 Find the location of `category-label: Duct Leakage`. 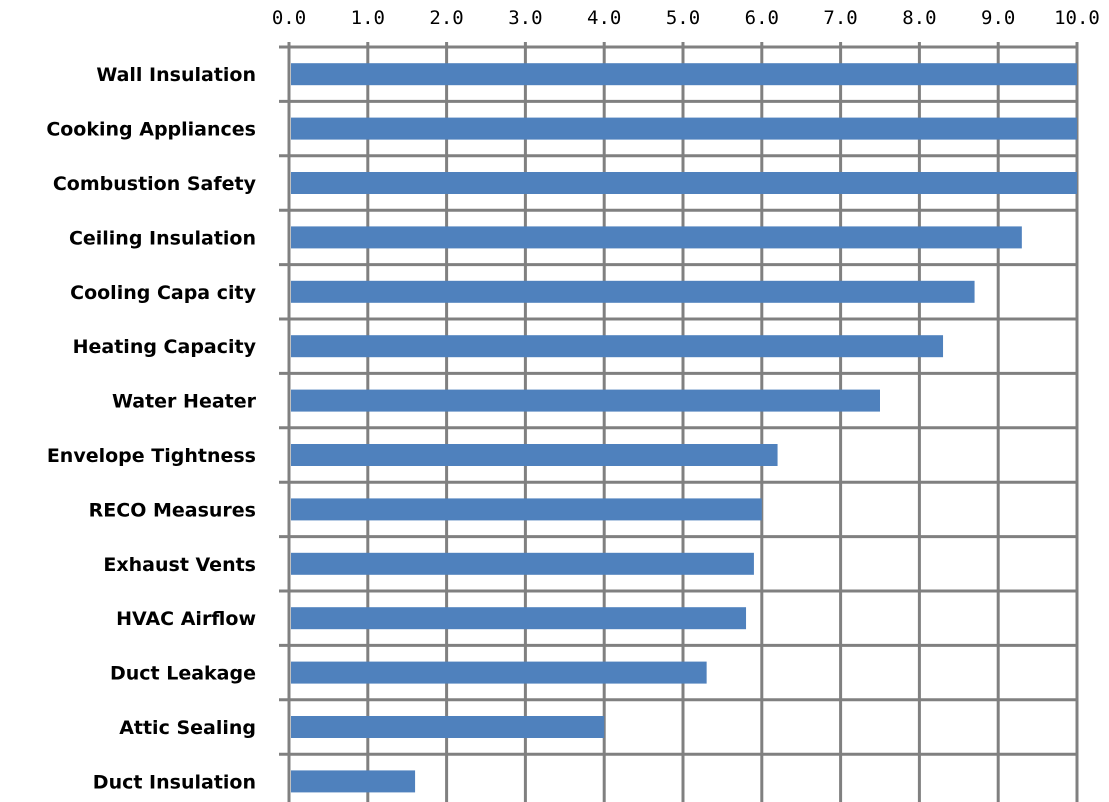

category-label: Duct Leakage is located at coordinates (183, 674).